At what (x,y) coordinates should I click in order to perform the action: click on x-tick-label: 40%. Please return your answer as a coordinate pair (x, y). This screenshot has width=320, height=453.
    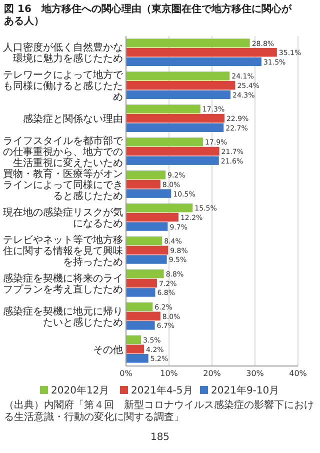
    Looking at the image, I should click on (298, 373).